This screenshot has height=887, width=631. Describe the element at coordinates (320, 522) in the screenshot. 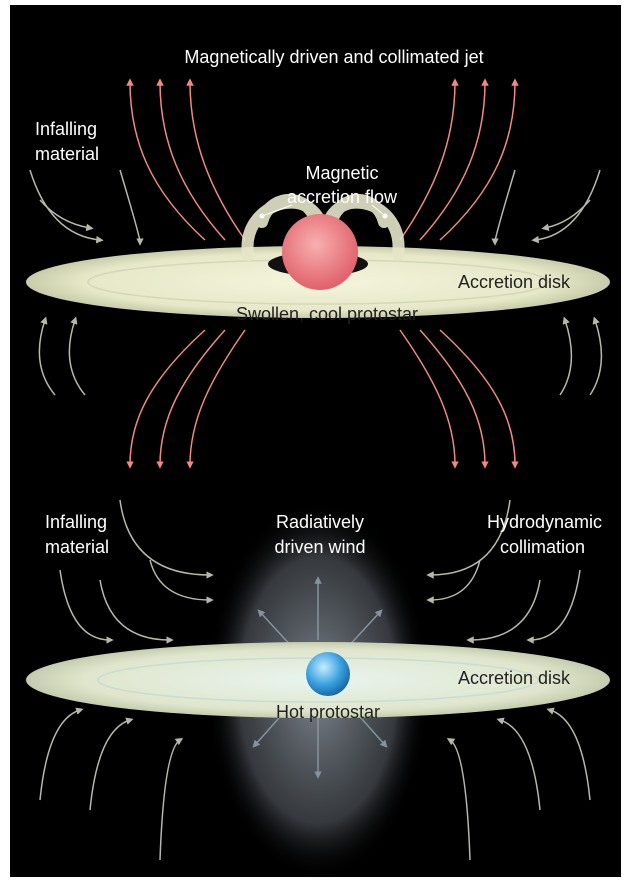

I see `label: Radiatively` at that location.